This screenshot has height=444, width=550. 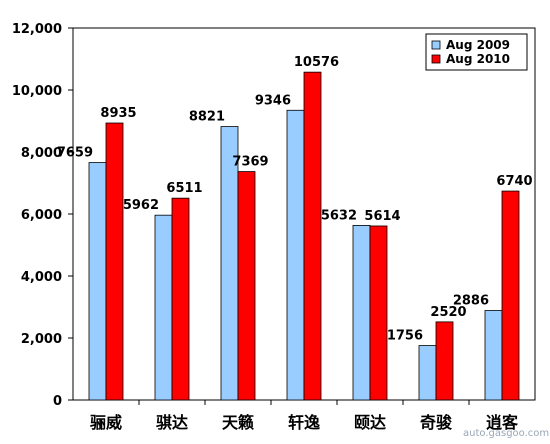 What do you see at coordinates (382, 216) in the screenshot?
I see `data-label: 5614` at bounding box center [382, 216].